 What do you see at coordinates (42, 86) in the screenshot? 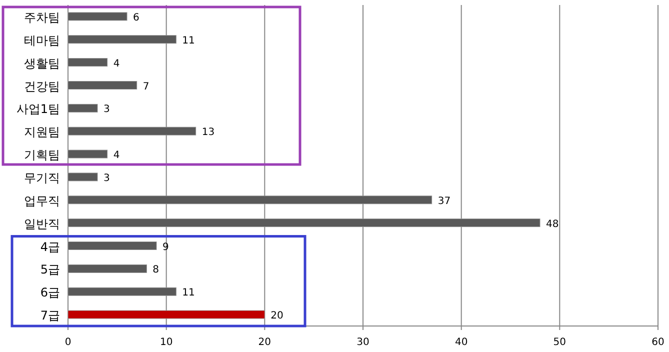
I see `y-tick-label: 건강팀` at bounding box center [42, 86].